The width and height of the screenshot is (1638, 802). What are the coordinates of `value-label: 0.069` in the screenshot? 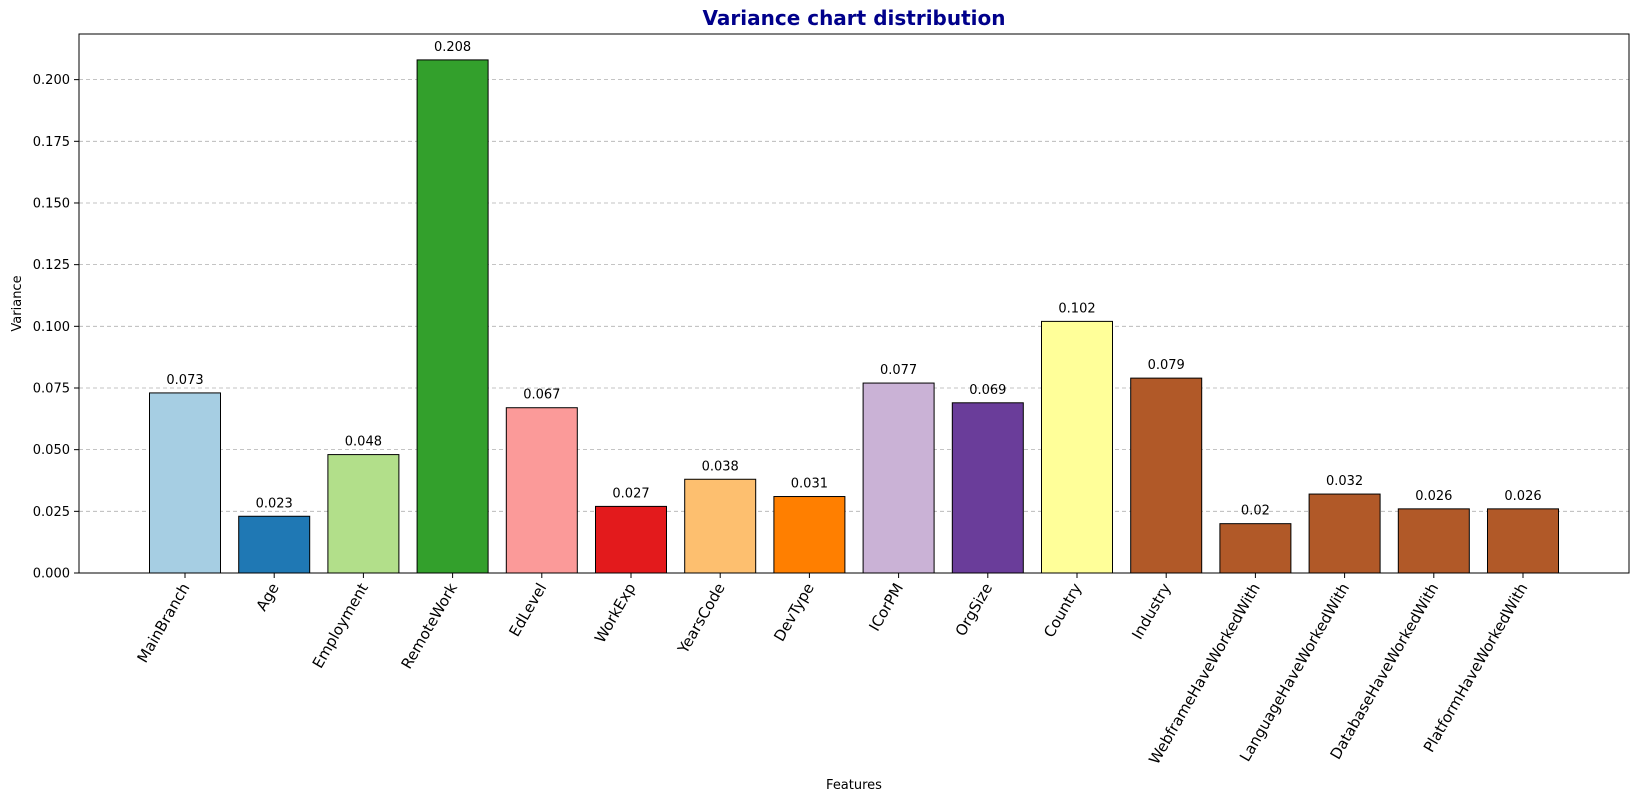 It's located at (987, 390).